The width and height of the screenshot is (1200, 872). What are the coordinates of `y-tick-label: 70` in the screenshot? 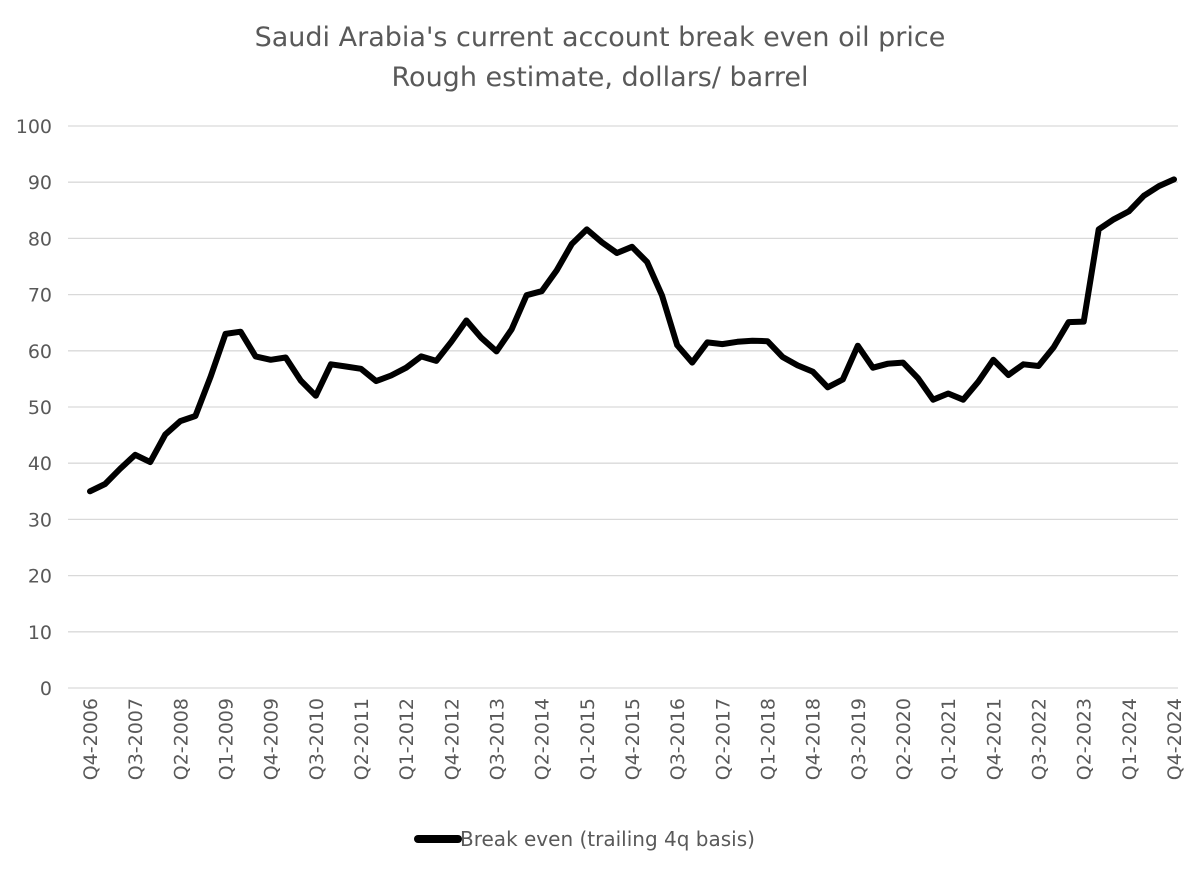 It's located at (40, 296).